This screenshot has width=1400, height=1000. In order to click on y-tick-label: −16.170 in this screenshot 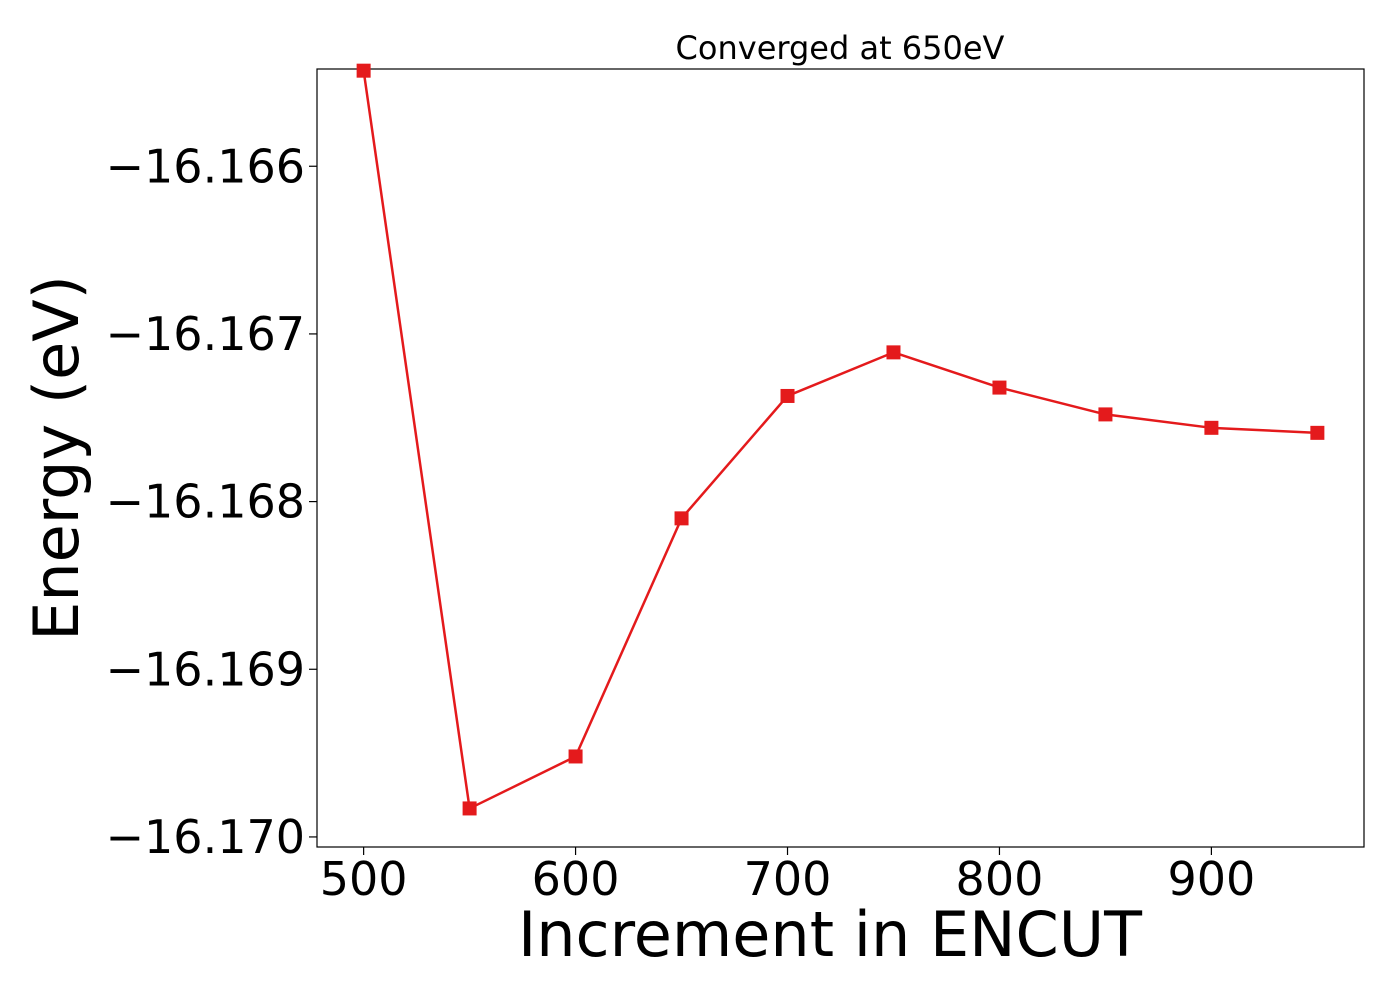, I will do `click(206, 837)`.